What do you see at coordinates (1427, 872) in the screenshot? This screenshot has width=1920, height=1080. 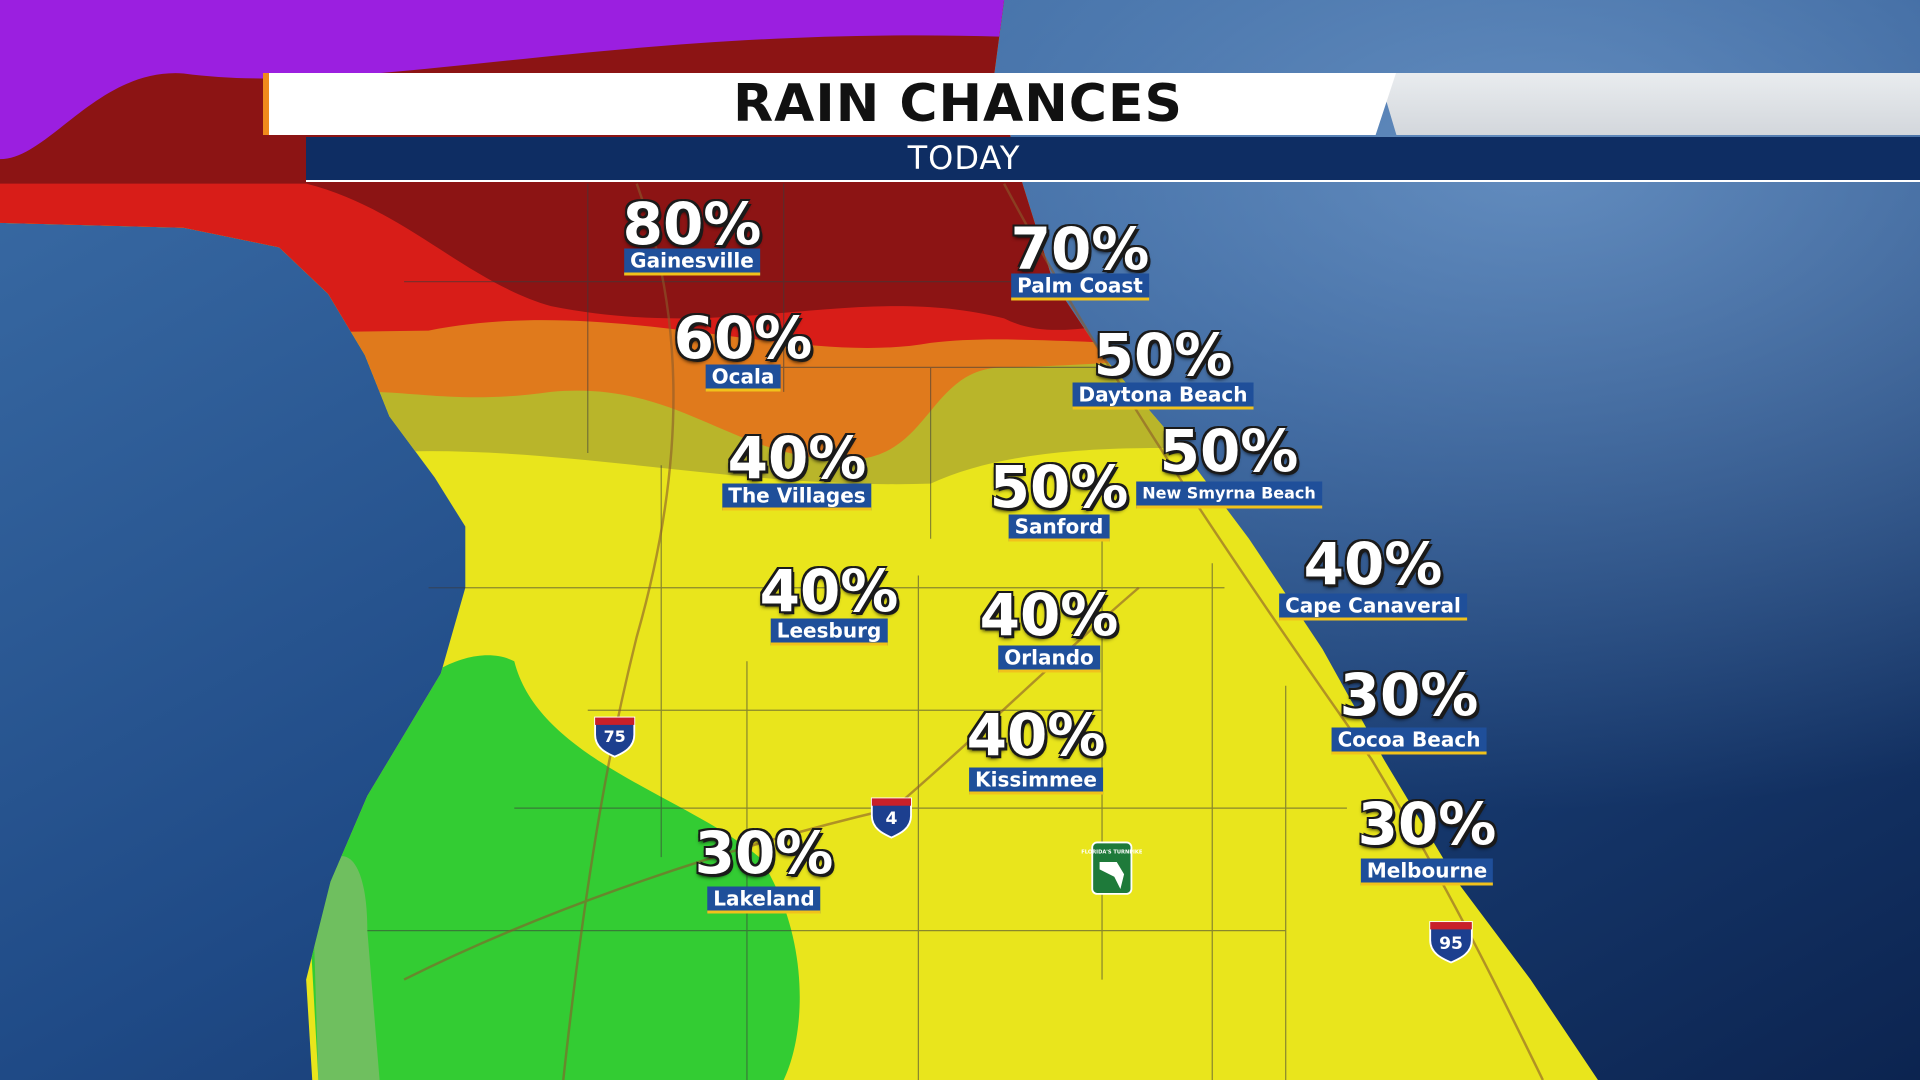 I see `city-name: Melbourne` at bounding box center [1427, 872].